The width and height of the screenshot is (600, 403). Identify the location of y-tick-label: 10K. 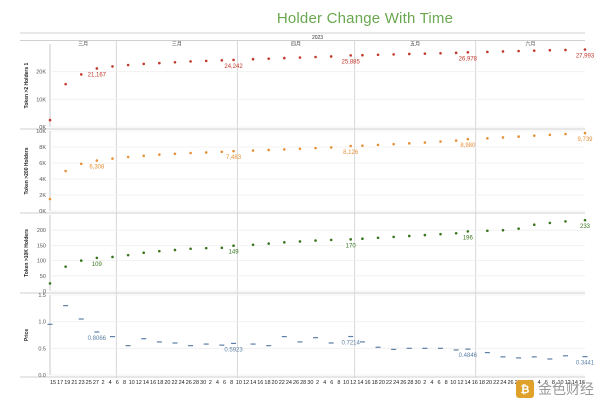
(41, 100).